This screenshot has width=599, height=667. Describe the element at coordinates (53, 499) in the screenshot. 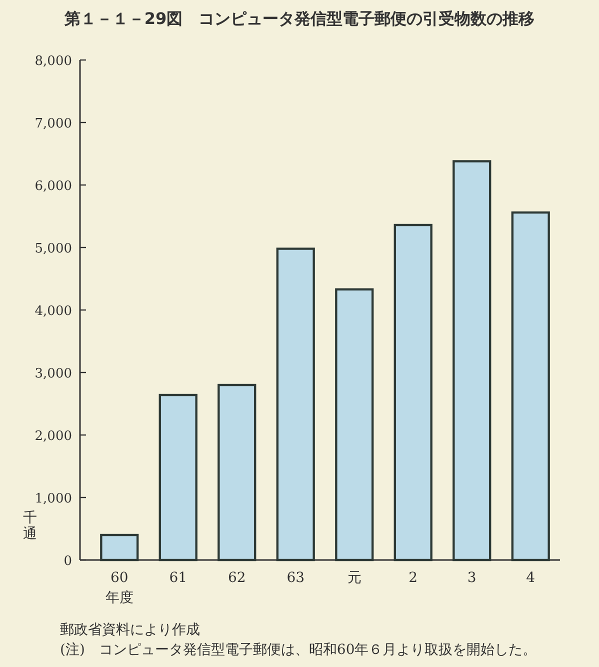

I see `y-tick-label: 1,000` at that location.